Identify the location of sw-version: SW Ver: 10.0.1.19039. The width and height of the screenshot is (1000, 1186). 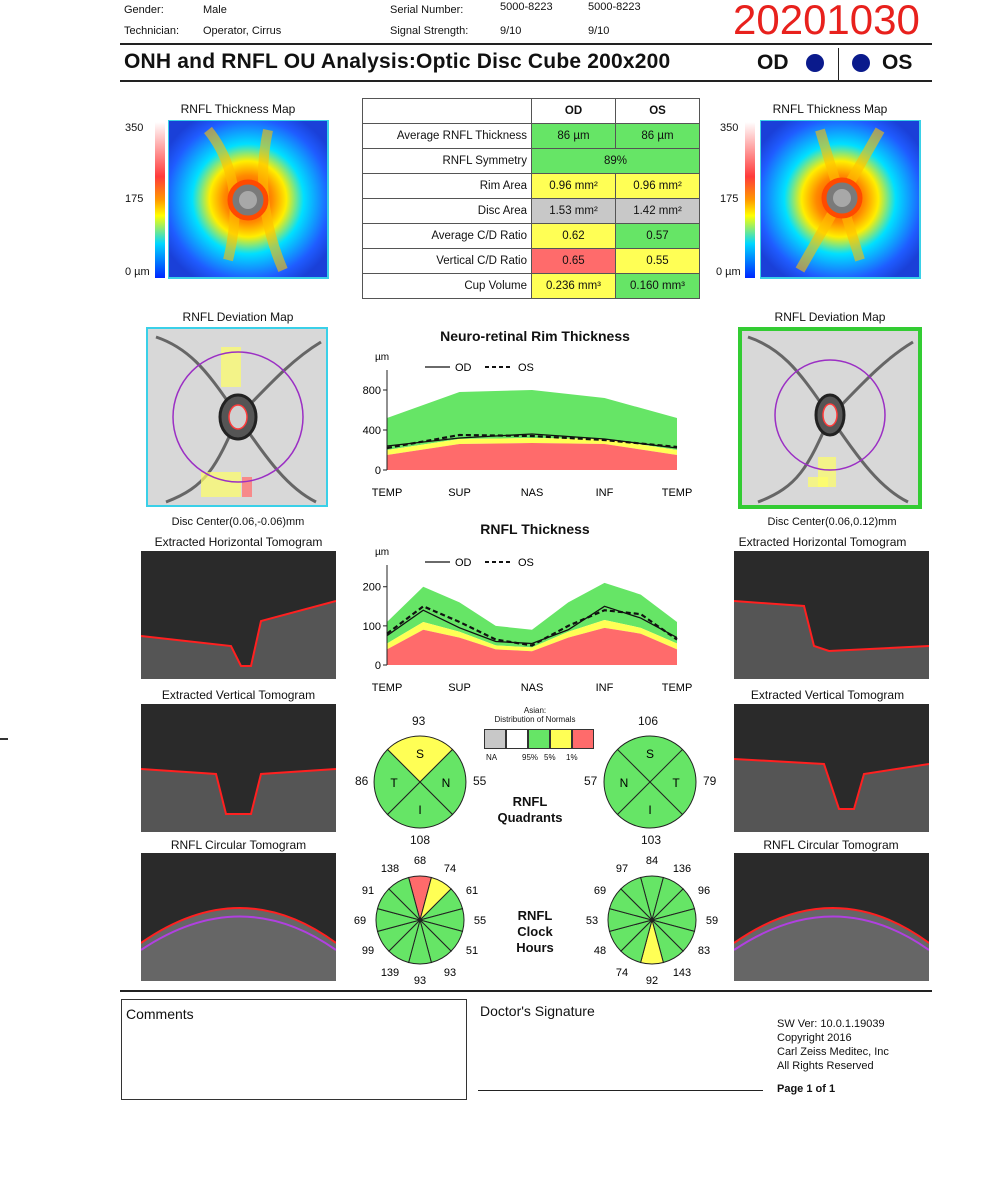
(831, 1024).